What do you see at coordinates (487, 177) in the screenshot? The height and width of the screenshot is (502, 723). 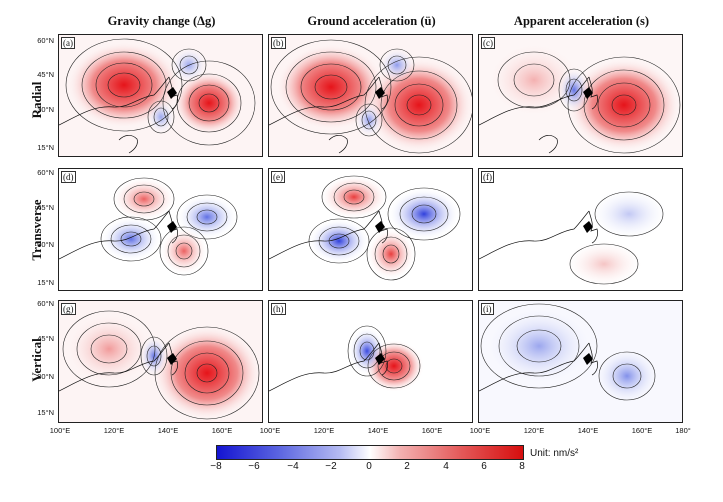 I see `panel-label: (f)` at bounding box center [487, 177].